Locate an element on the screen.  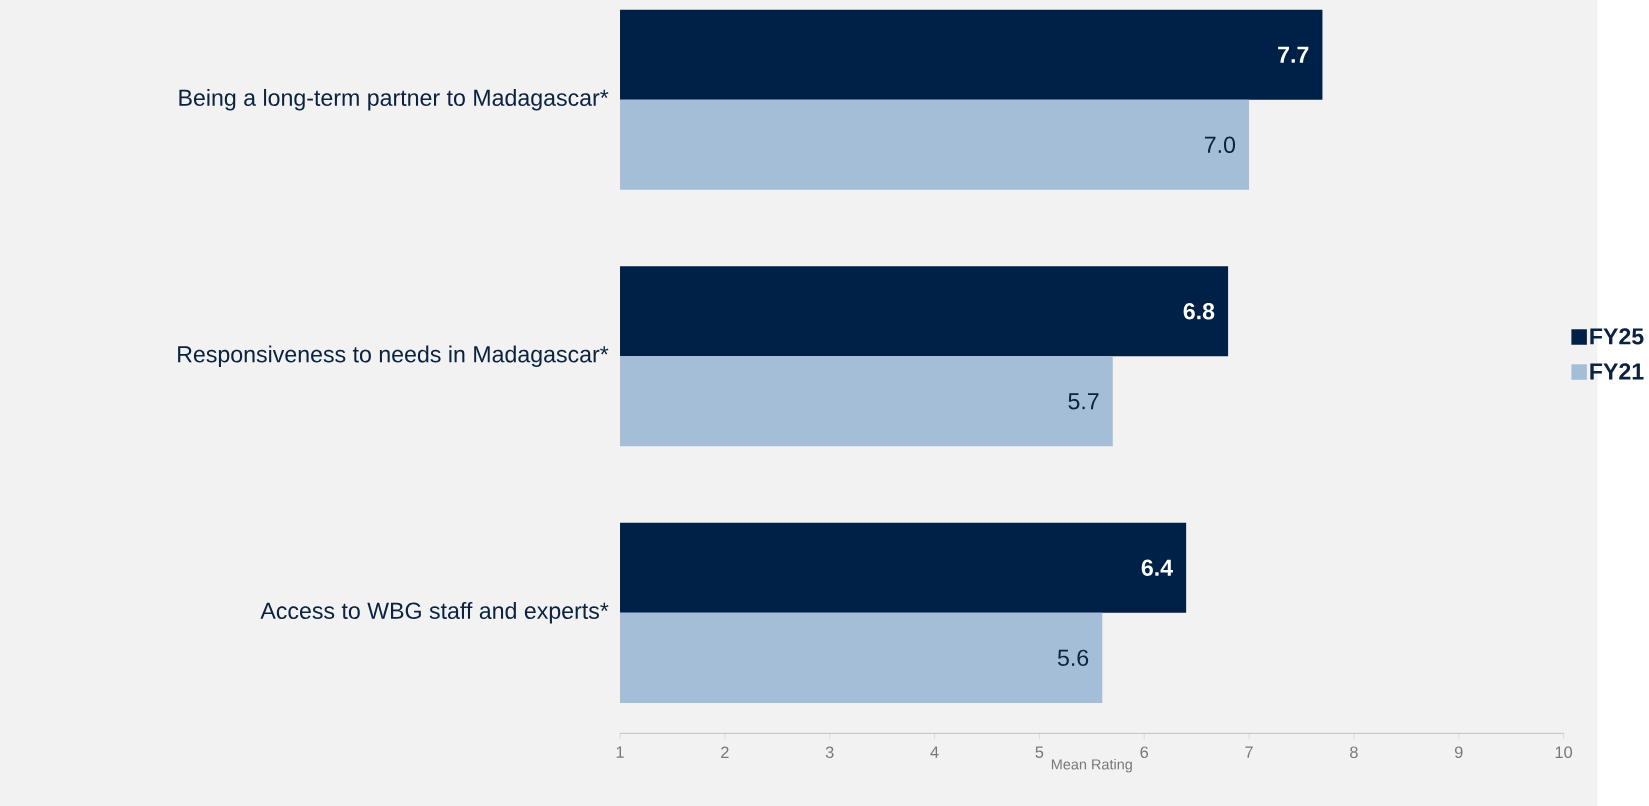
x-tick-label: 8 is located at coordinates (1354, 752).